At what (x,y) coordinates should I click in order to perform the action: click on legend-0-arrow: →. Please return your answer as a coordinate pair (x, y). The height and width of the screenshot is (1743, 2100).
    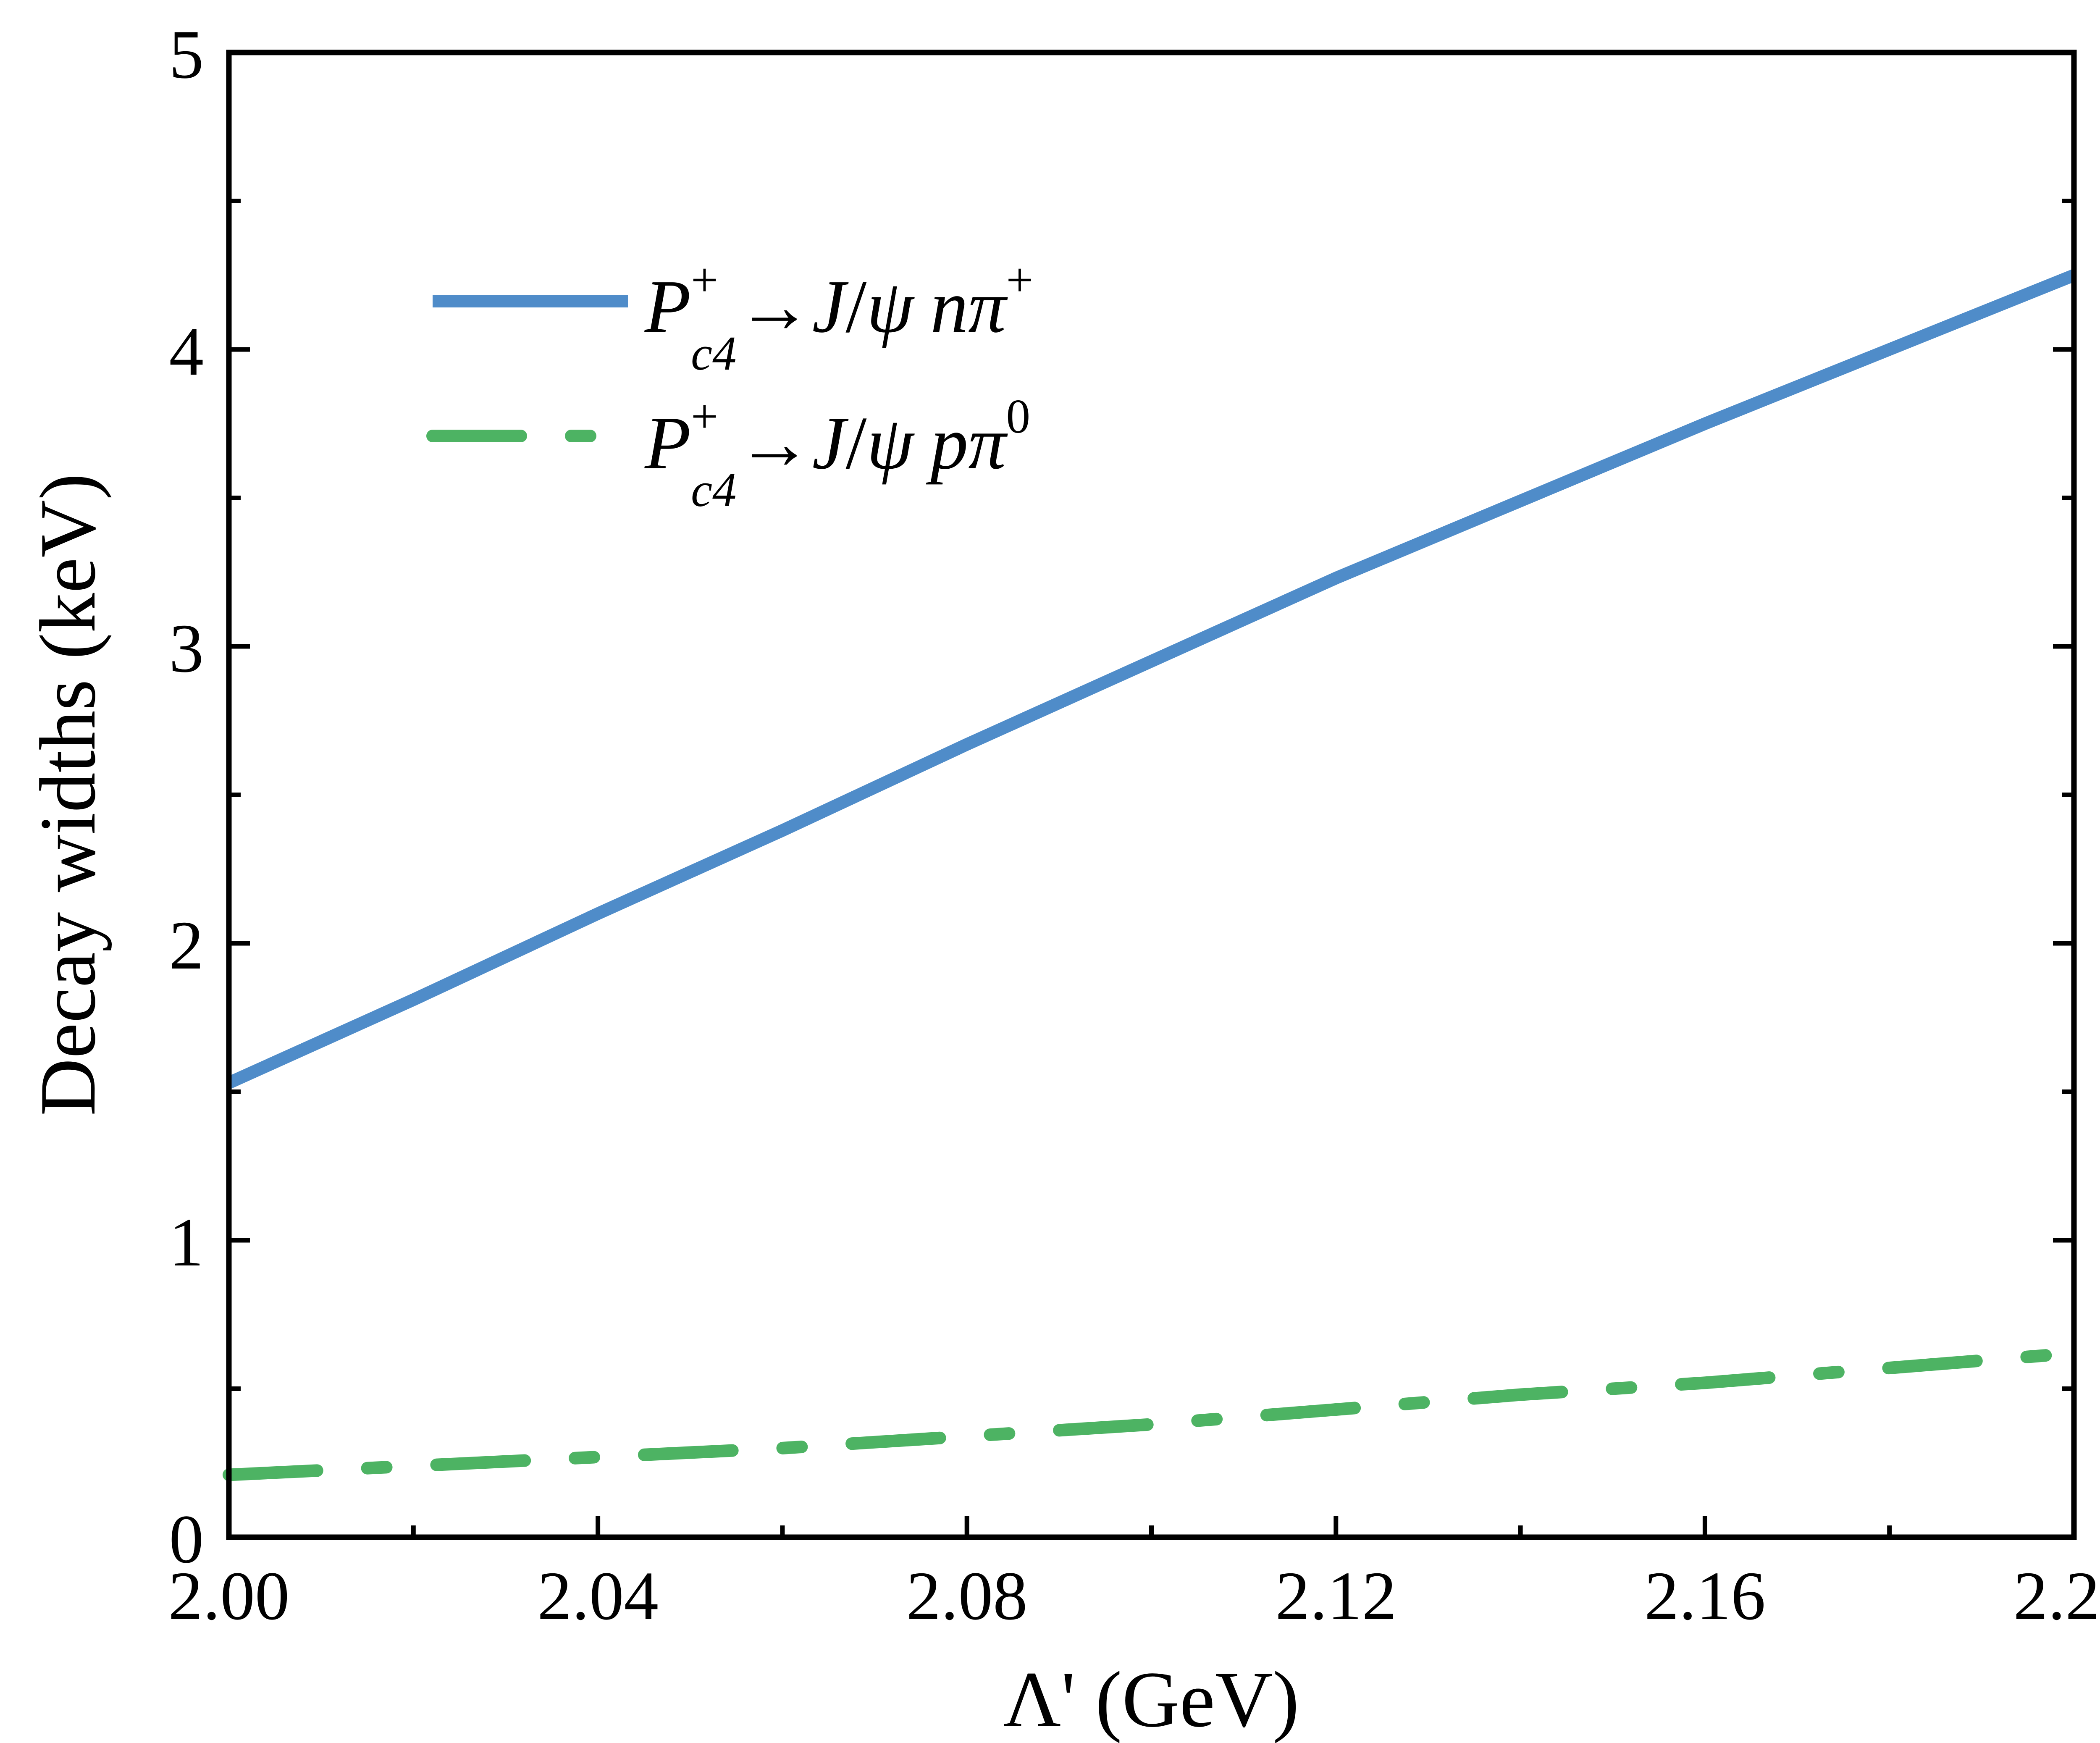
    Looking at the image, I should click on (774, 306).